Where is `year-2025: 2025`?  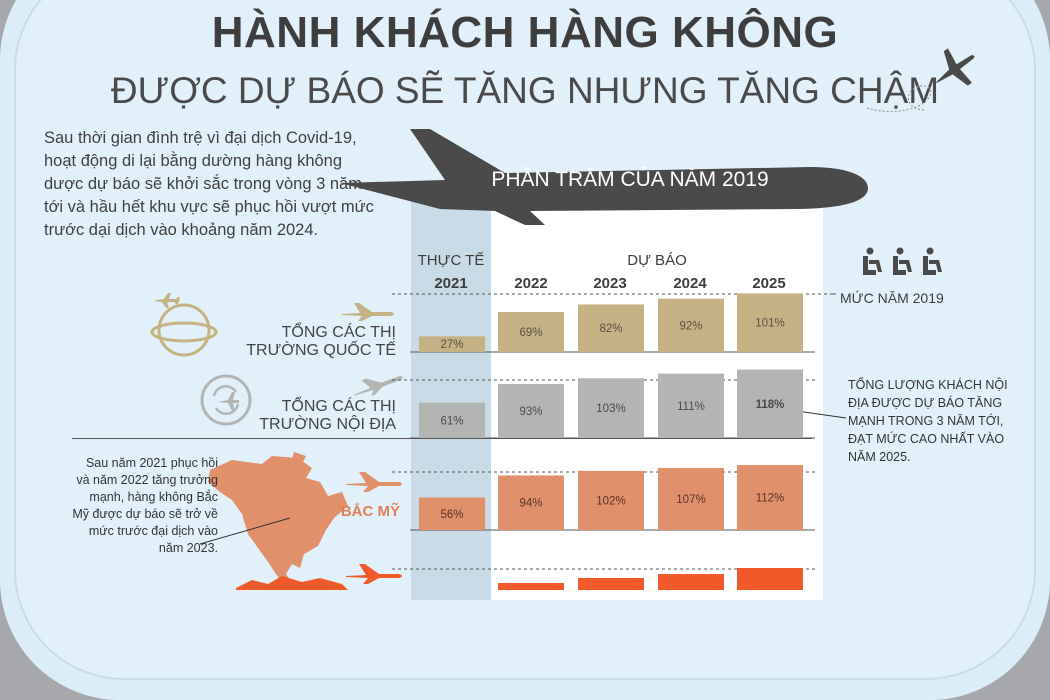 year-2025: 2025 is located at coordinates (769, 283).